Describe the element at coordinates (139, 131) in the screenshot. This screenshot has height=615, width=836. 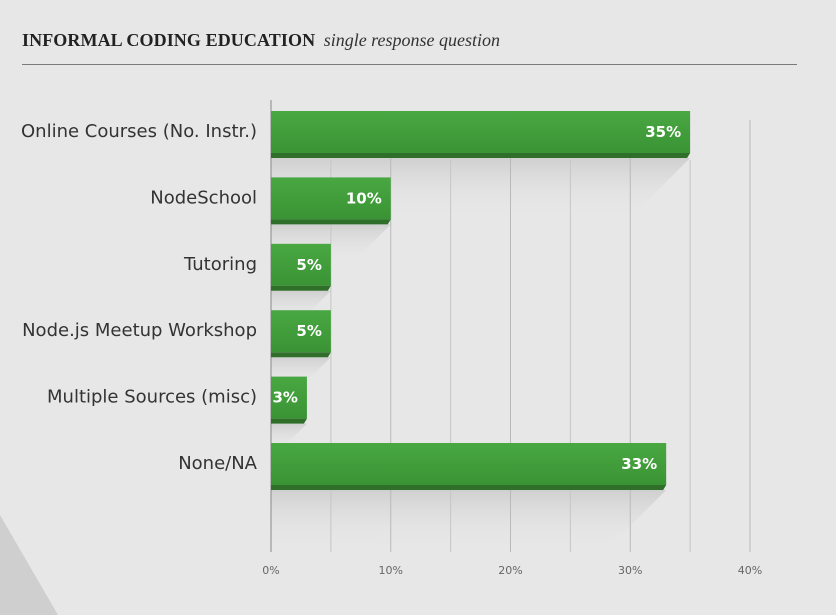
I see `category-label: Online Courses (No. Instr.)` at that location.